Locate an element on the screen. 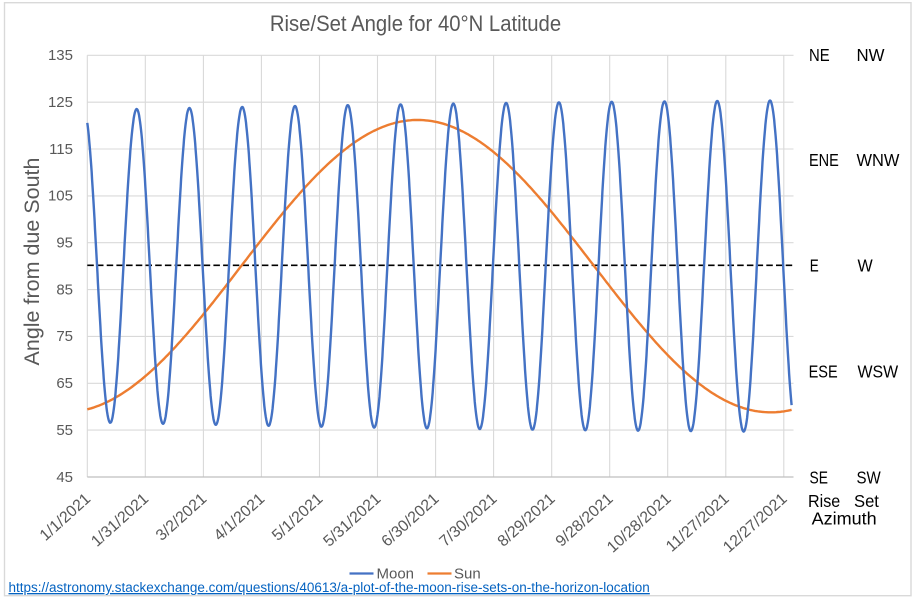  svg-text:Rise/Set Angle for 40°N Latitu: Rise/Set Angle for 40°N Latitude is located at coordinates (415, 24).